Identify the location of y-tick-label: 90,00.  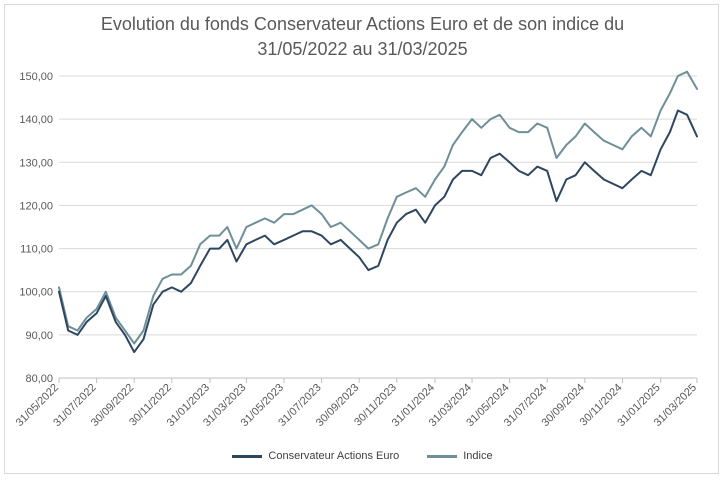
(39, 336).